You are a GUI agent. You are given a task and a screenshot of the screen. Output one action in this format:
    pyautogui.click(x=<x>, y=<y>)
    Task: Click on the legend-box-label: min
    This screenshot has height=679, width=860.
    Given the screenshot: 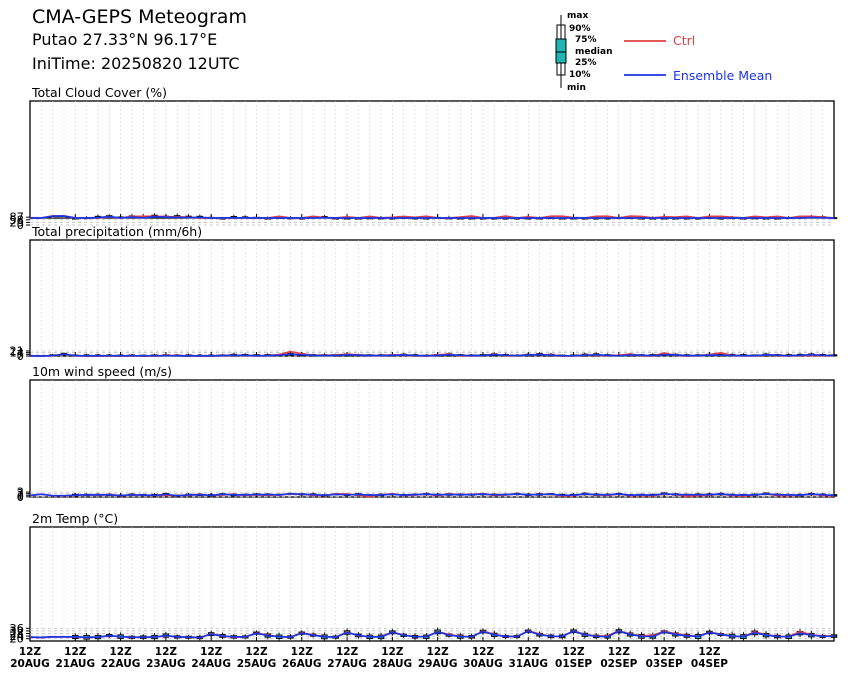 What is the action you would take?
    pyautogui.click(x=576, y=88)
    